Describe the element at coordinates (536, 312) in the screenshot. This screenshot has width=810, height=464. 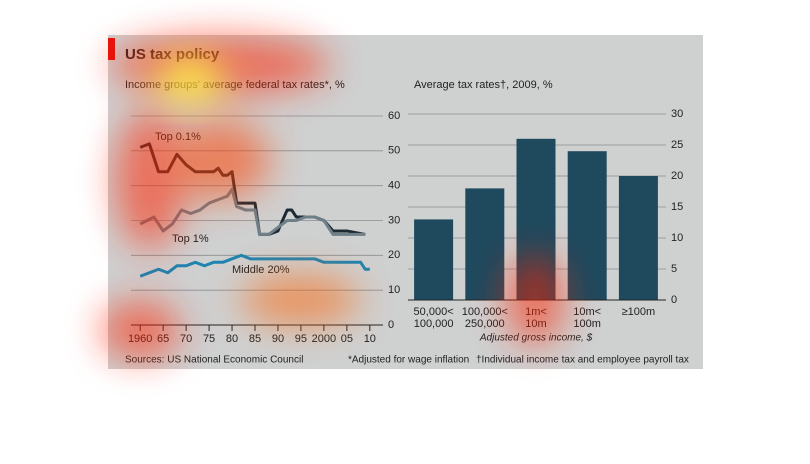
I see `x-tick-label: 1m<` at that location.